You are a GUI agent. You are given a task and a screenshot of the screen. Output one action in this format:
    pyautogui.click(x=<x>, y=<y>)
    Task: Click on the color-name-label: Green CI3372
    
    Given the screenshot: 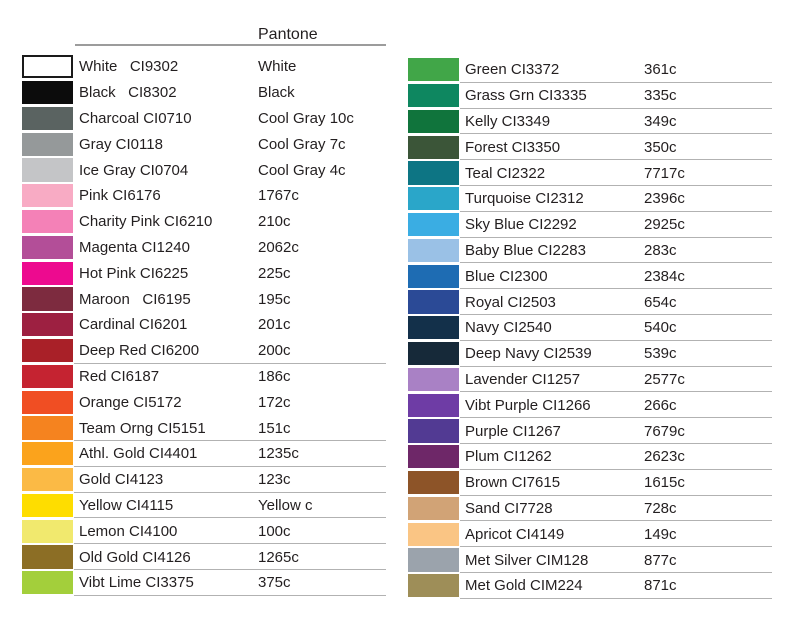 What is the action you would take?
    pyautogui.click(x=512, y=70)
    